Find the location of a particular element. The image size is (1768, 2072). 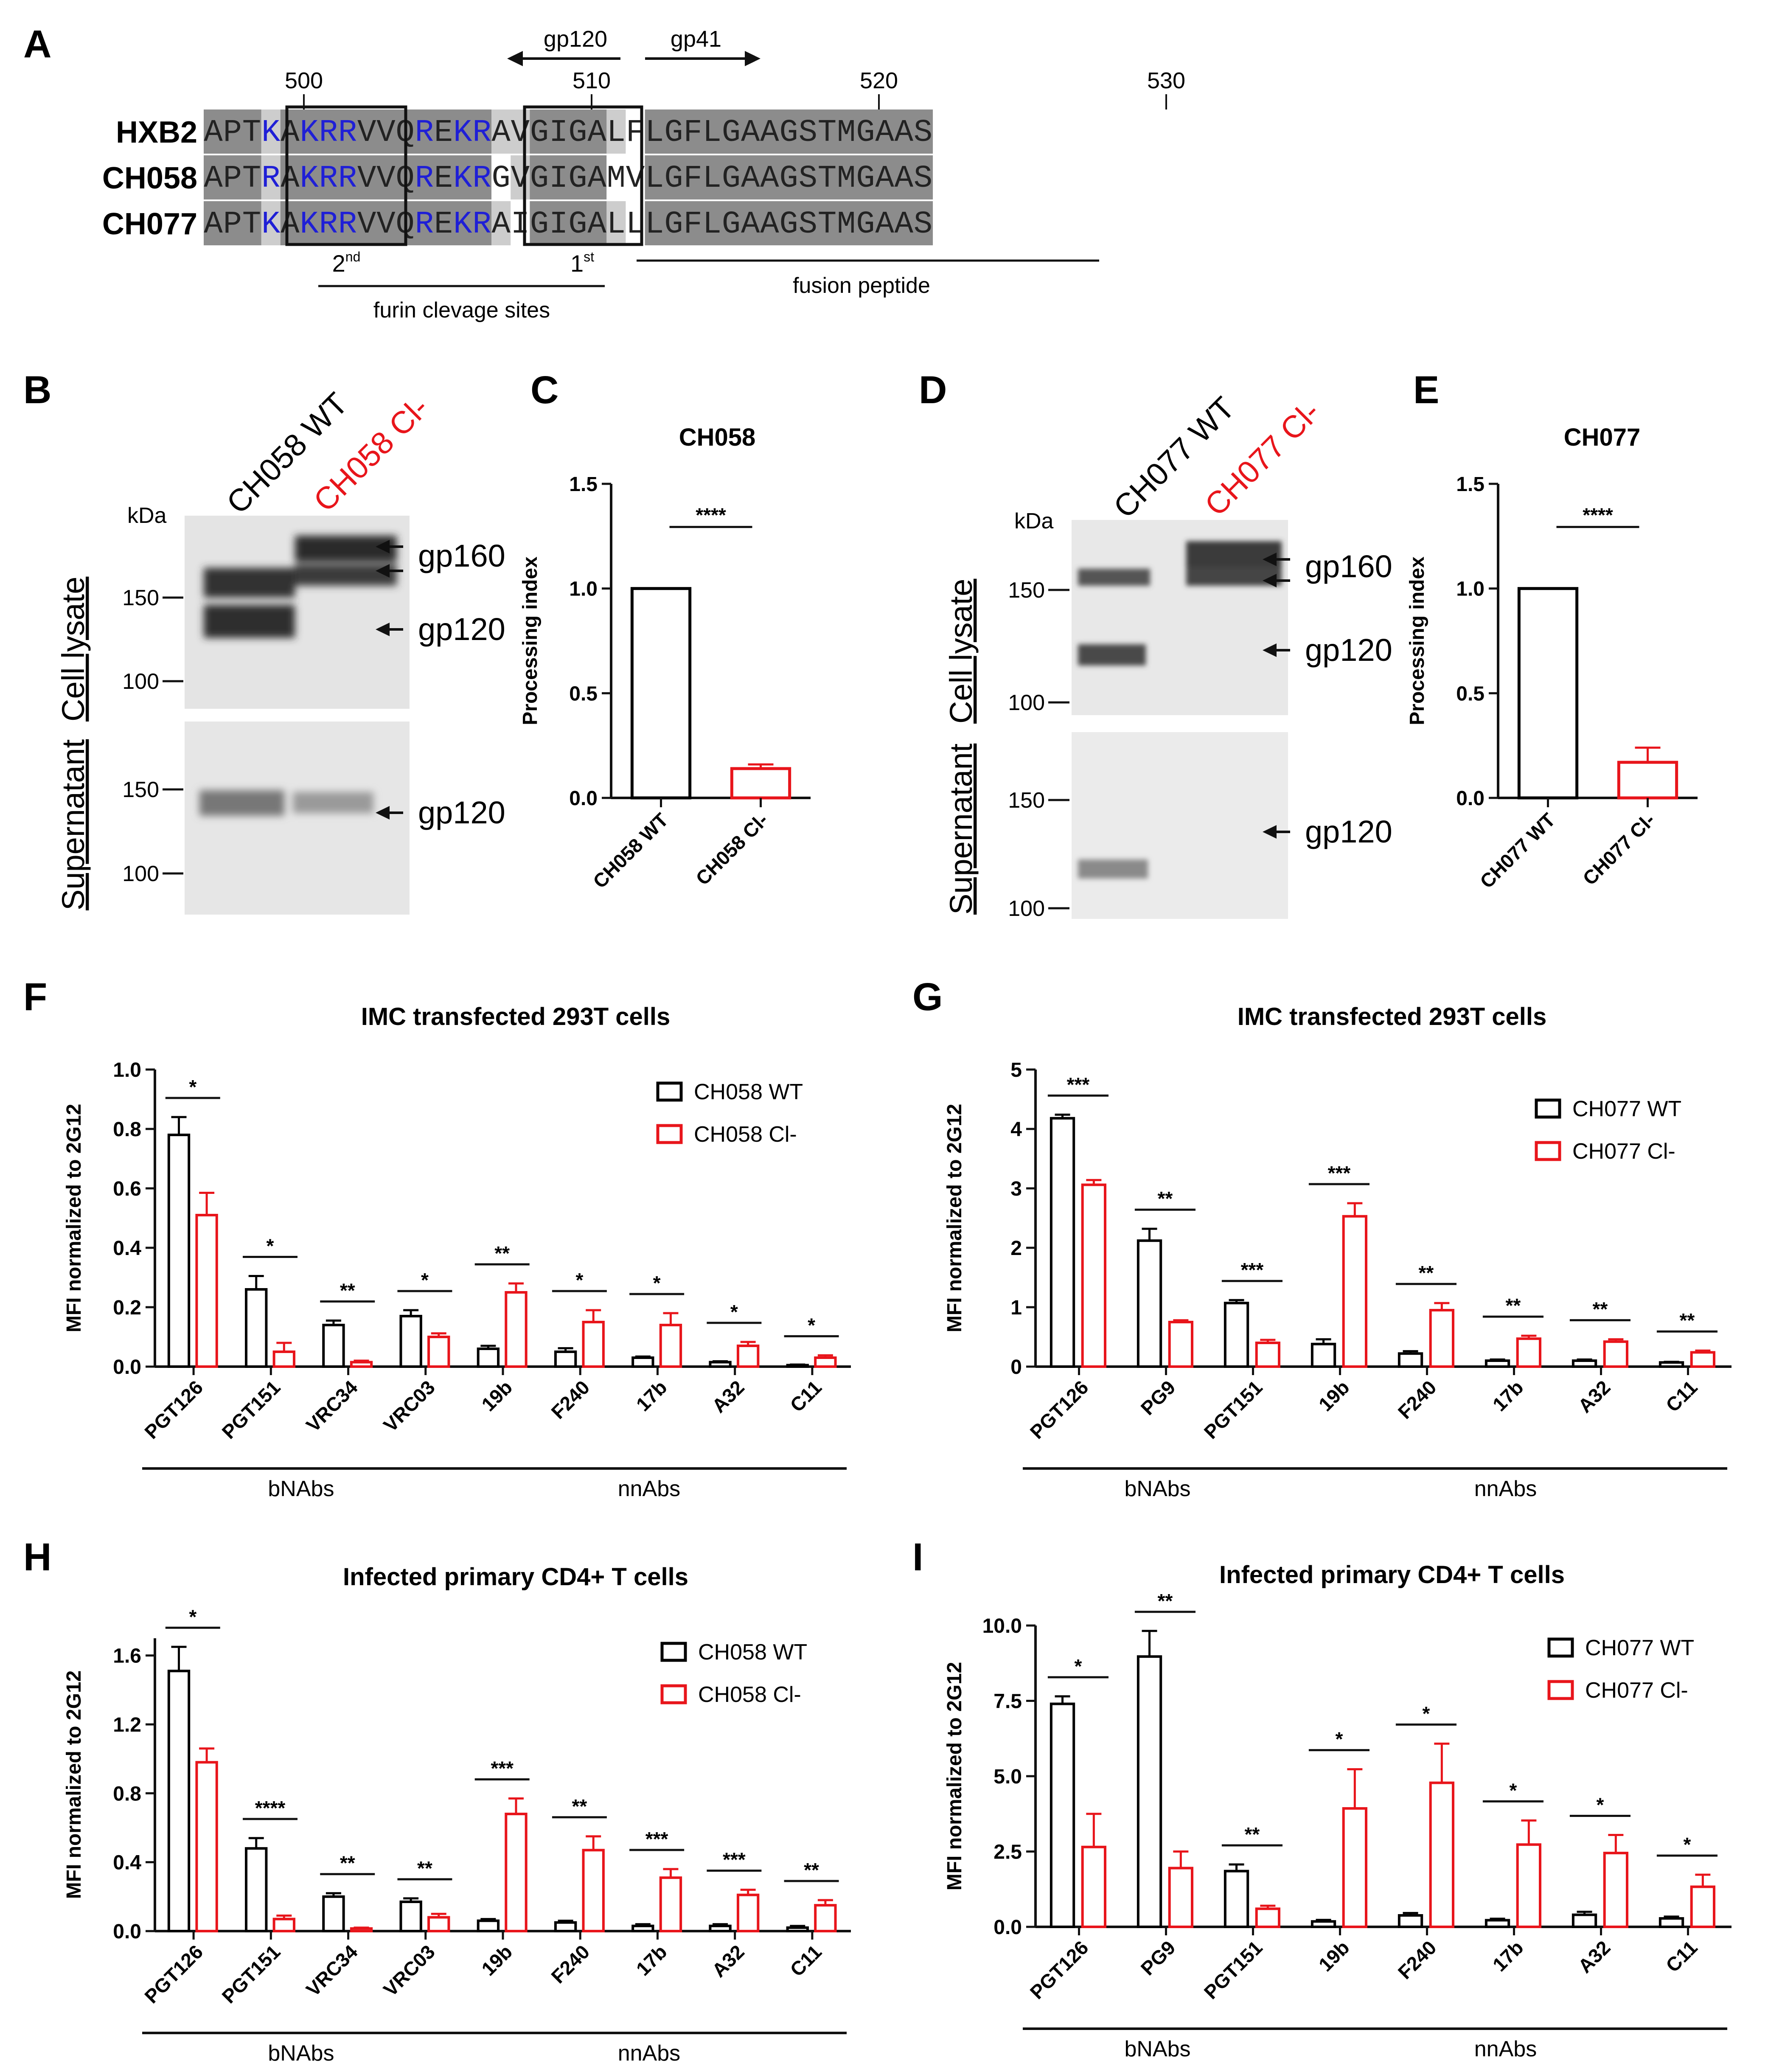

band-gp160-cl-lower is located at coordinates (346, 575).